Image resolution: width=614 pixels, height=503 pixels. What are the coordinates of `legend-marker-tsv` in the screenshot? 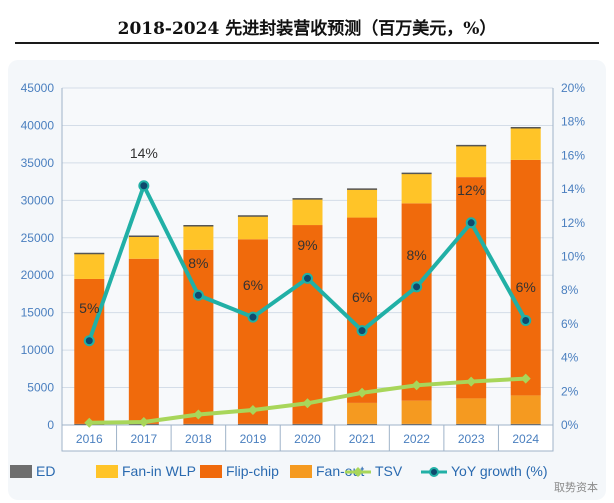 It's located at (358, 472).